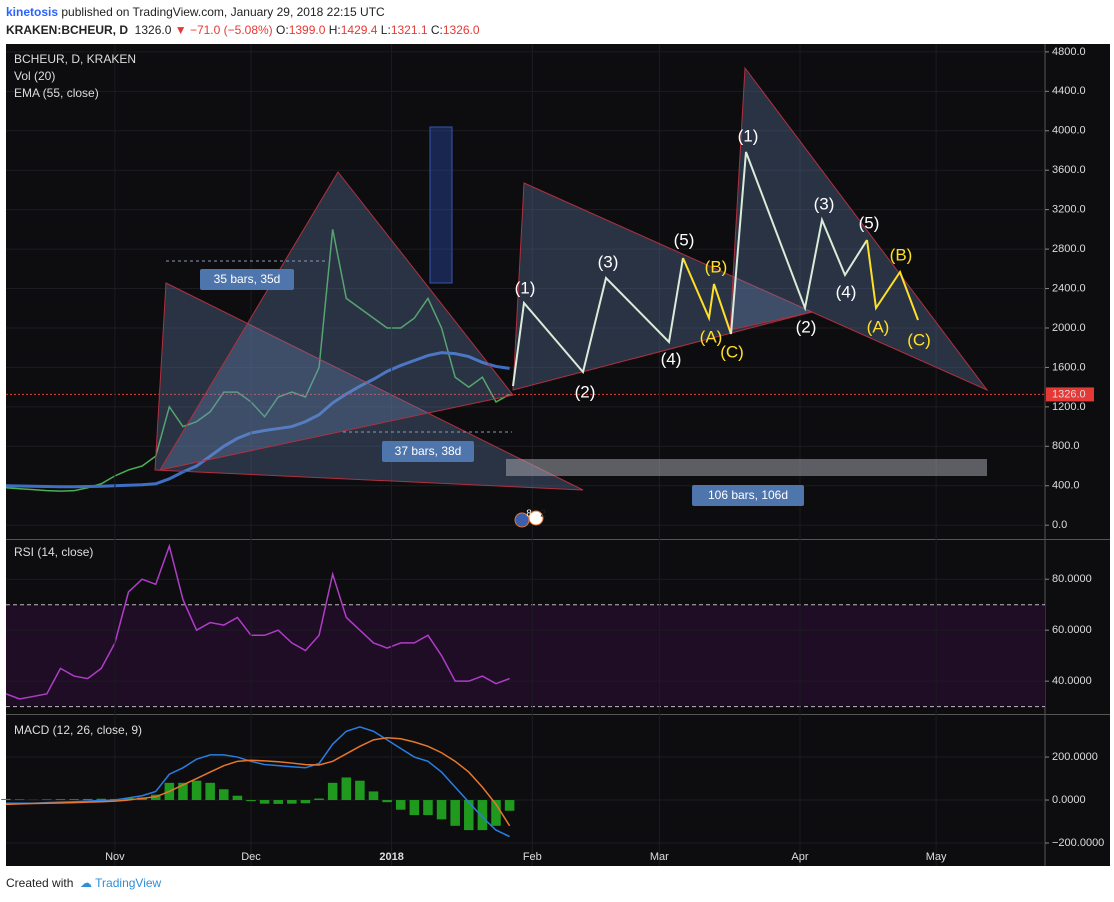  What do you see at coordinates (1072, 681) in the screenshot?
I see `y-tick-label: 40.0000` at bounding box center [1072, 681].